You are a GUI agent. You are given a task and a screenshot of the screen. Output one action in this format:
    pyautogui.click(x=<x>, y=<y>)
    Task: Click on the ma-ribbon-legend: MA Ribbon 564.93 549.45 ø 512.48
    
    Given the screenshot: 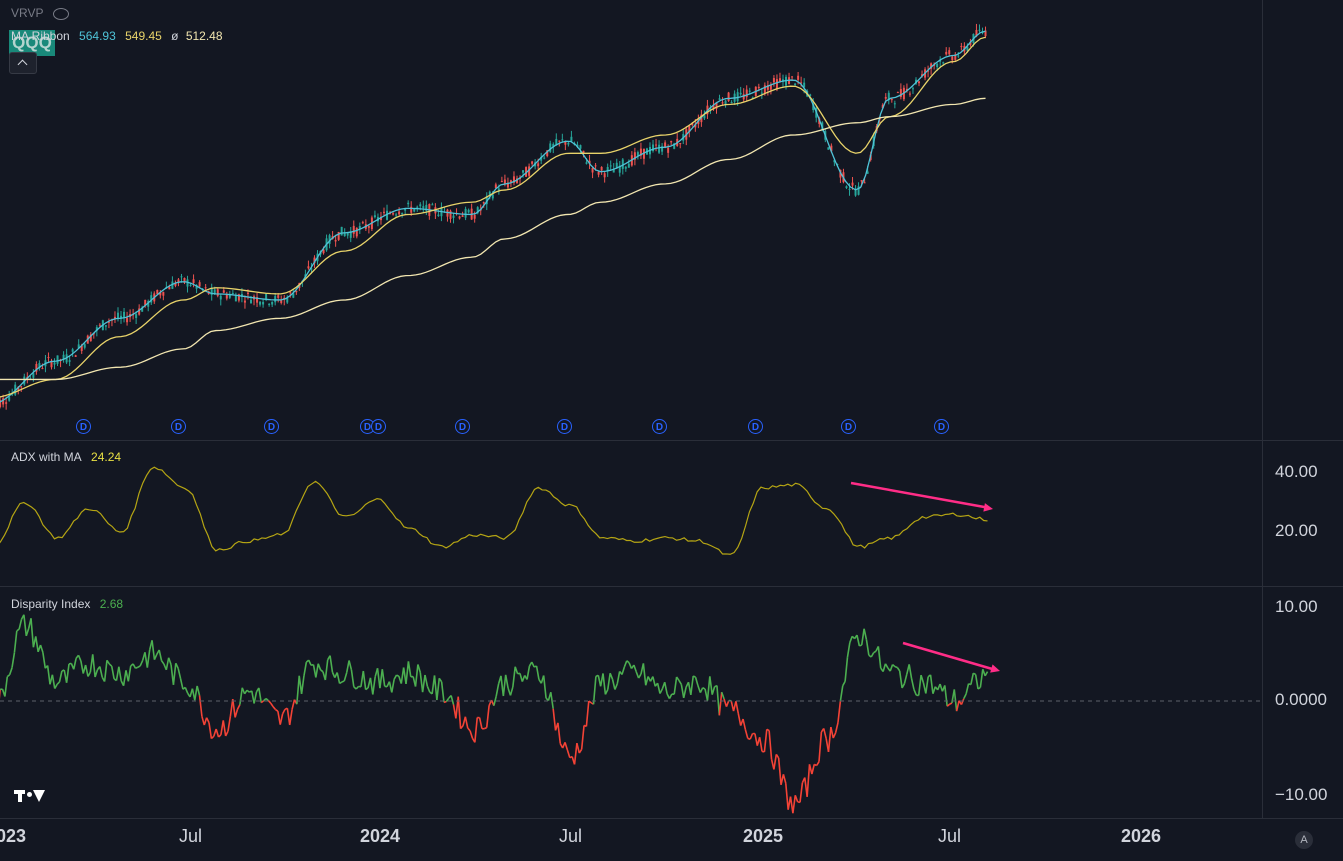 What is the action you would take?
    pyautogui.click(x=120, y=36)
    